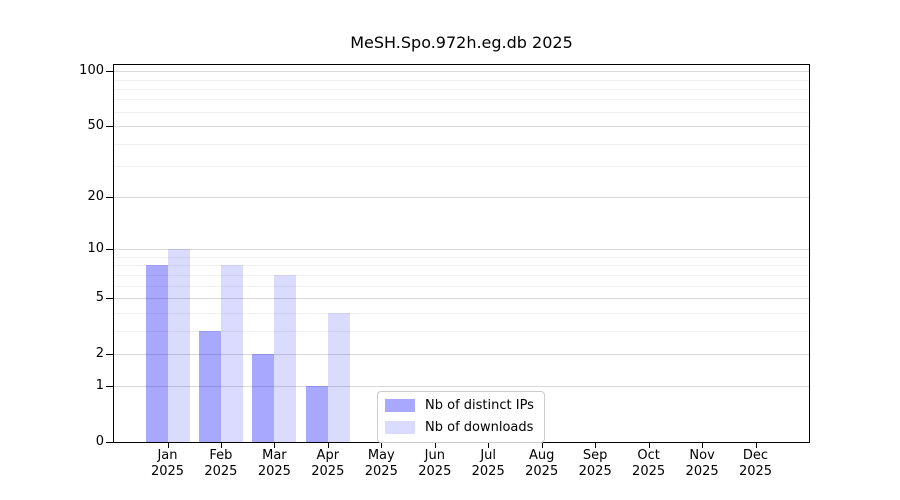 This screenshot has width=900, height=500. Describe the element at coordinates (542, 463) in the screenshot. I see `x-tick-label: Aug 2025` at that location.